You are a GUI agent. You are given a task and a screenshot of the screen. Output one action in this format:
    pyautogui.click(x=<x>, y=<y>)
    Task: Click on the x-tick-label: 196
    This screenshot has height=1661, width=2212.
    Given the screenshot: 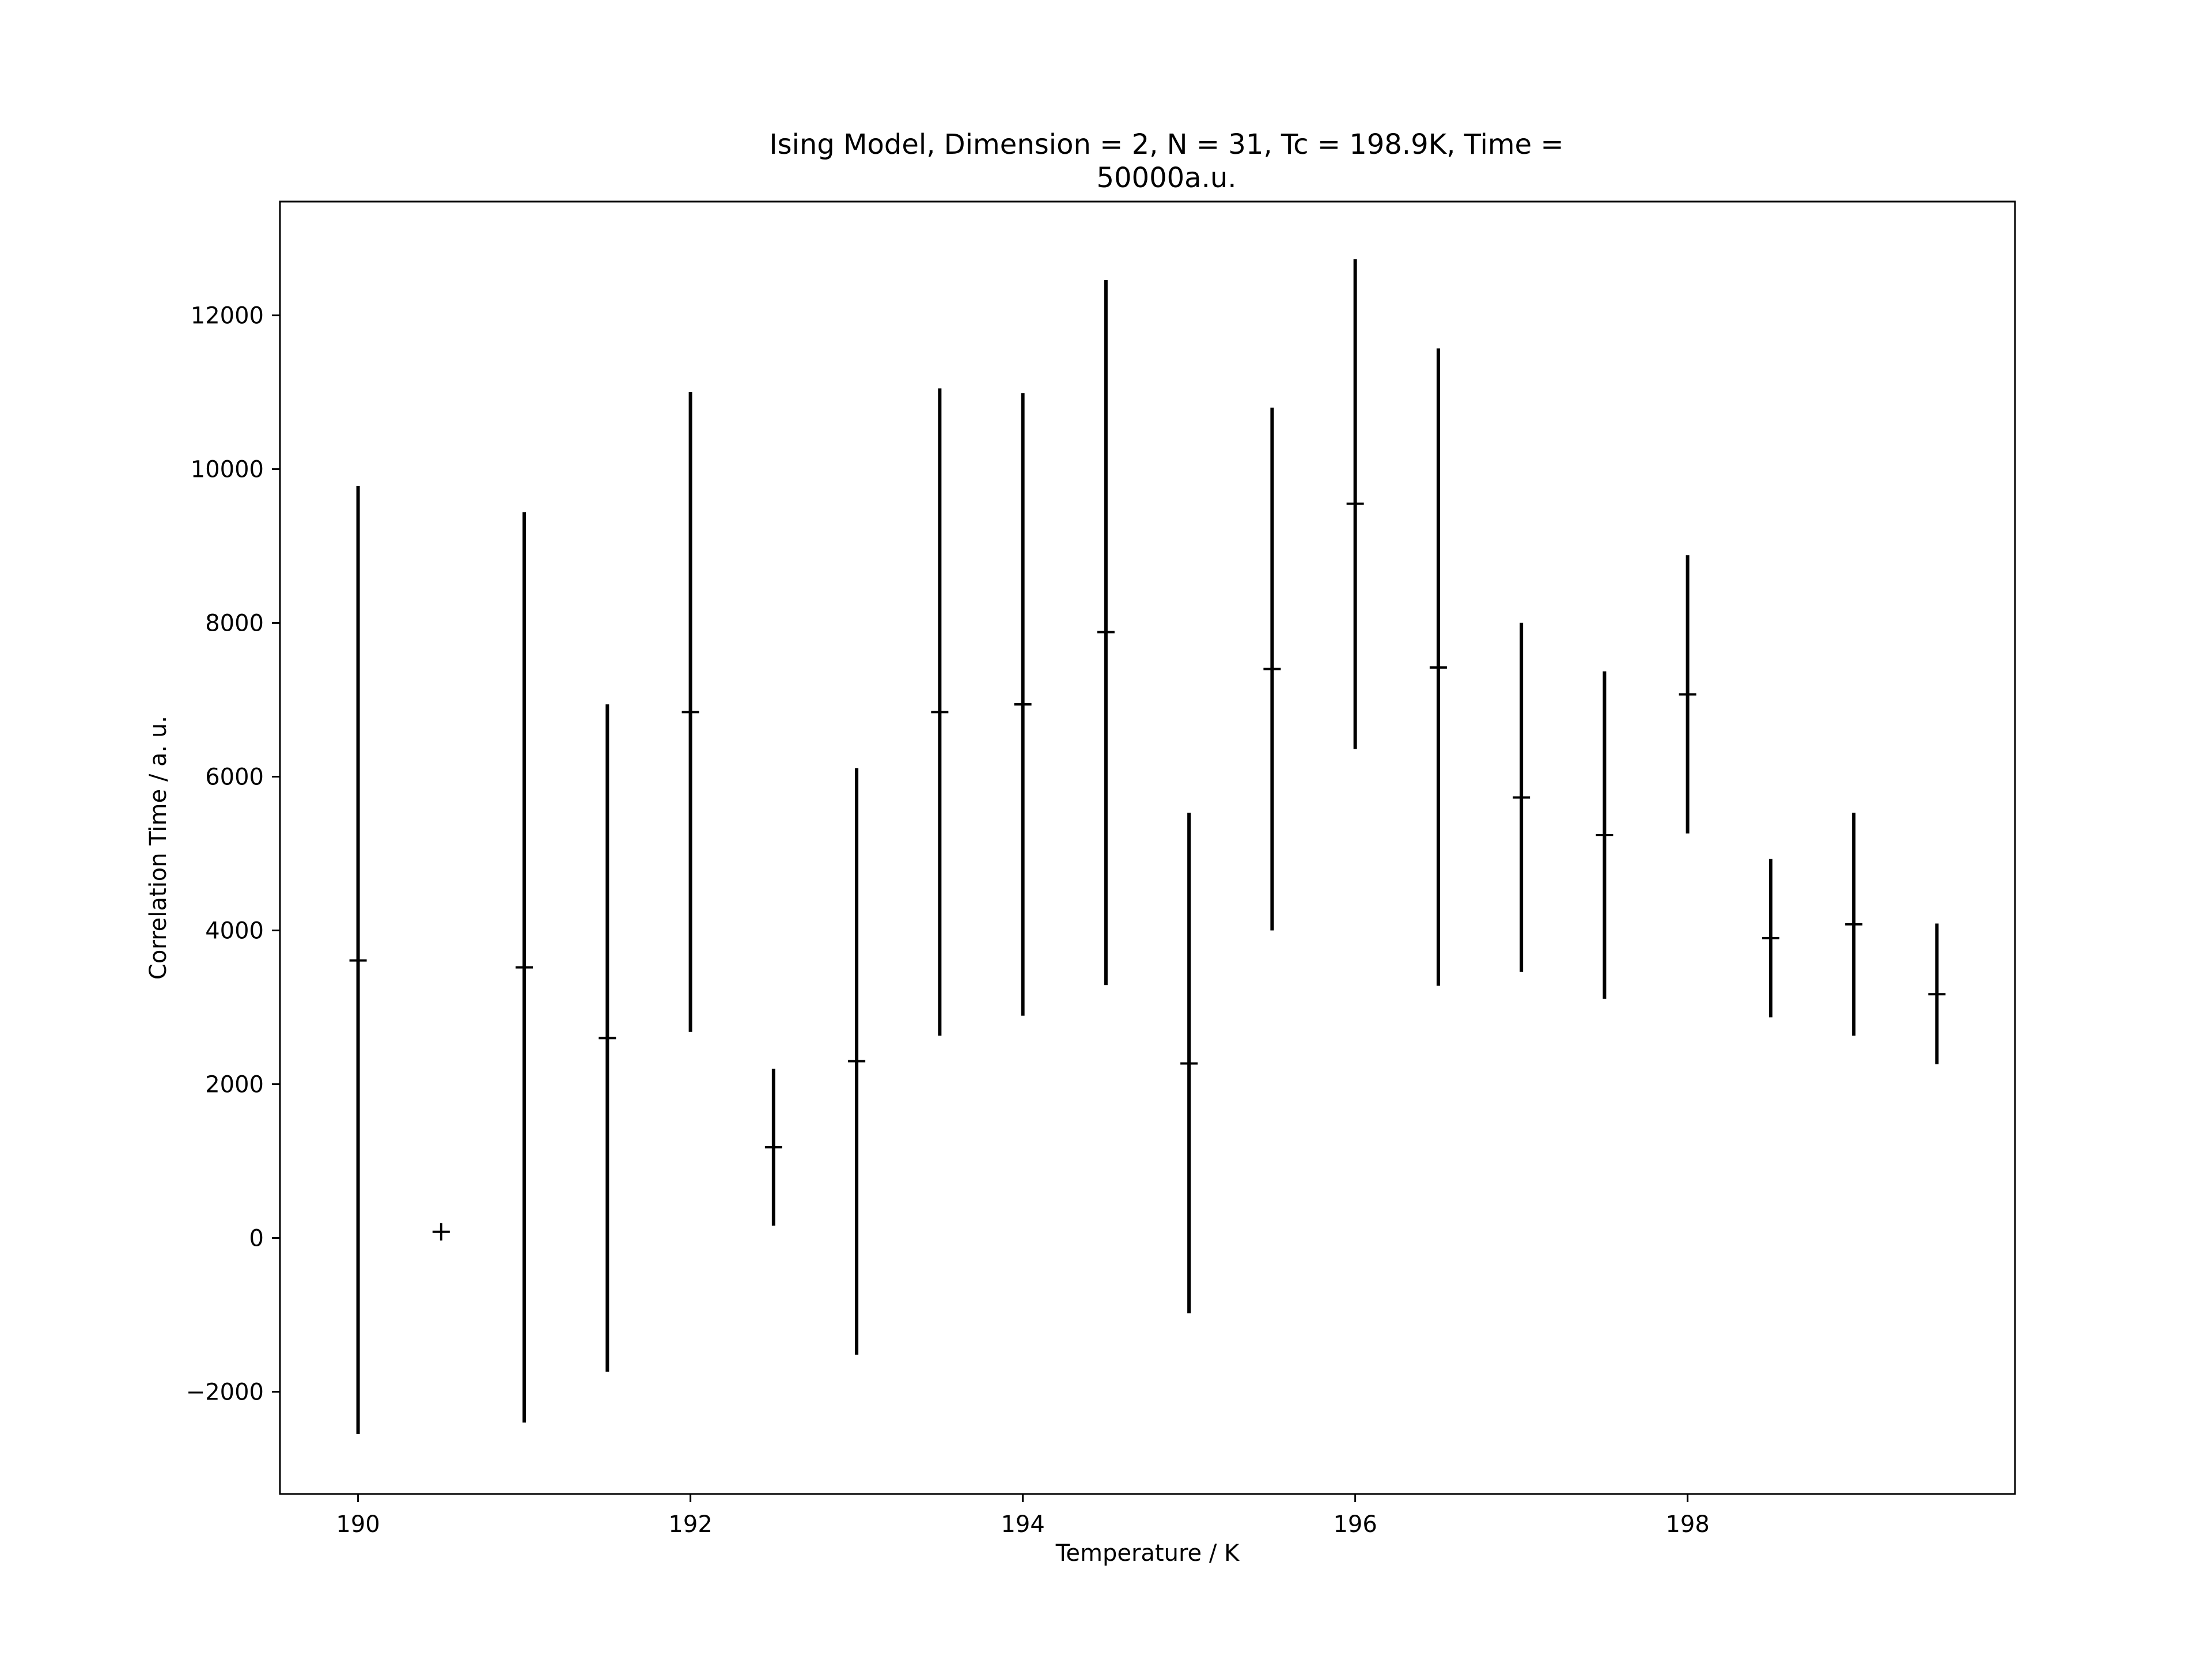 What is the action you would take?
    pyautogui.click(x=1355, y=1524)
    